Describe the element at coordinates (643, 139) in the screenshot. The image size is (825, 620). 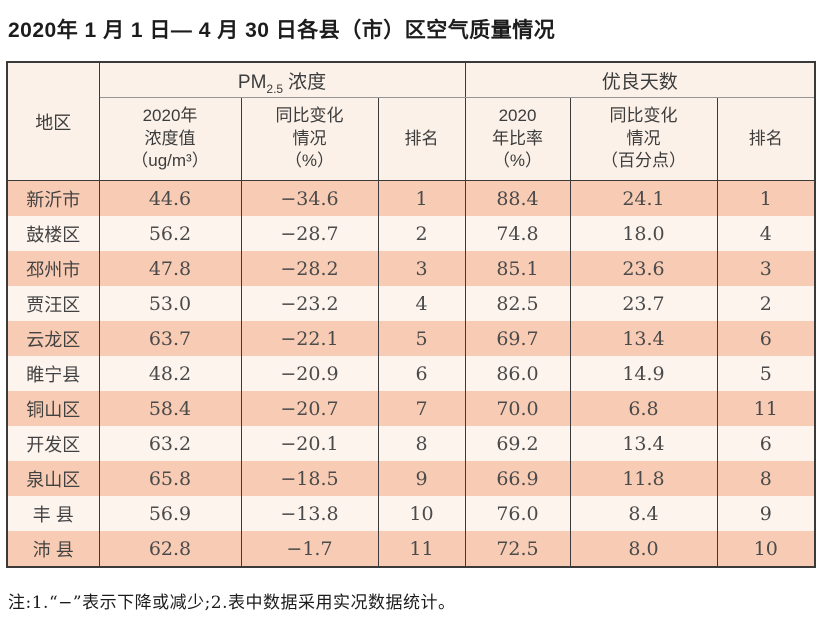
I see `column-header-good-change: 同比变化 情况 （百分点）` at that location.